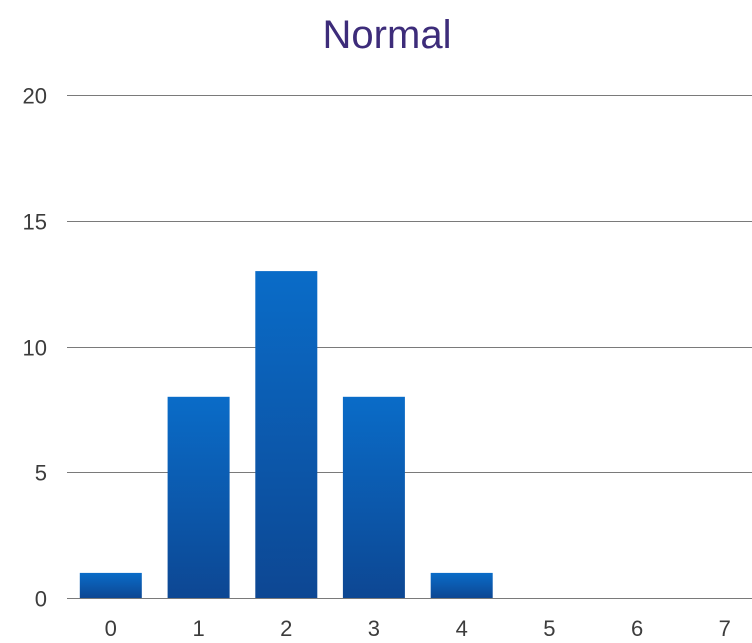  I want to click on x-tick-label: 7, so click(725, 628).